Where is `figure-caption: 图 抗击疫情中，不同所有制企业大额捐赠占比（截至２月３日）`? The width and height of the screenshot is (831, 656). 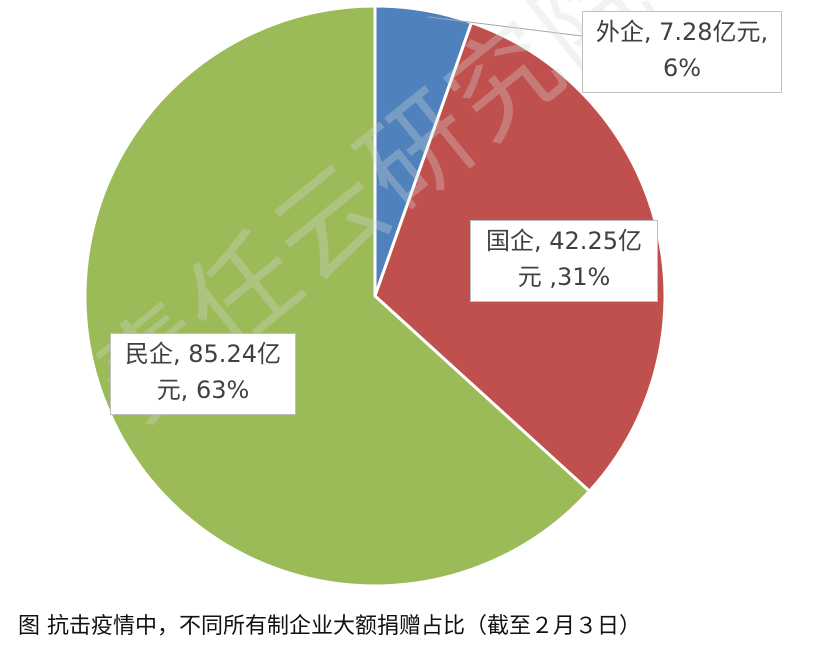
figure-caption: 图 抗击疫情中，不同所有制企业大额捐赠占比（截至２月３日） is located at coordinates (329, 626).